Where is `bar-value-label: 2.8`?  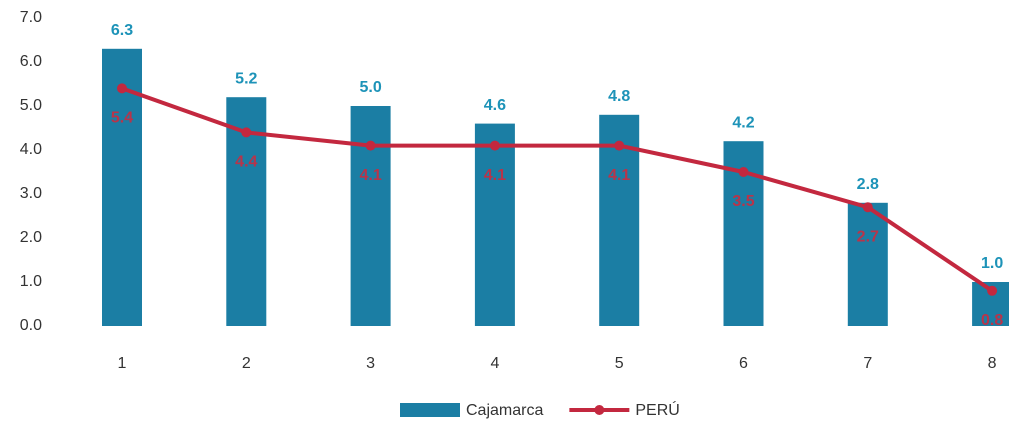 bar-value-label: 2.8 is located at coordinates (868, 184).